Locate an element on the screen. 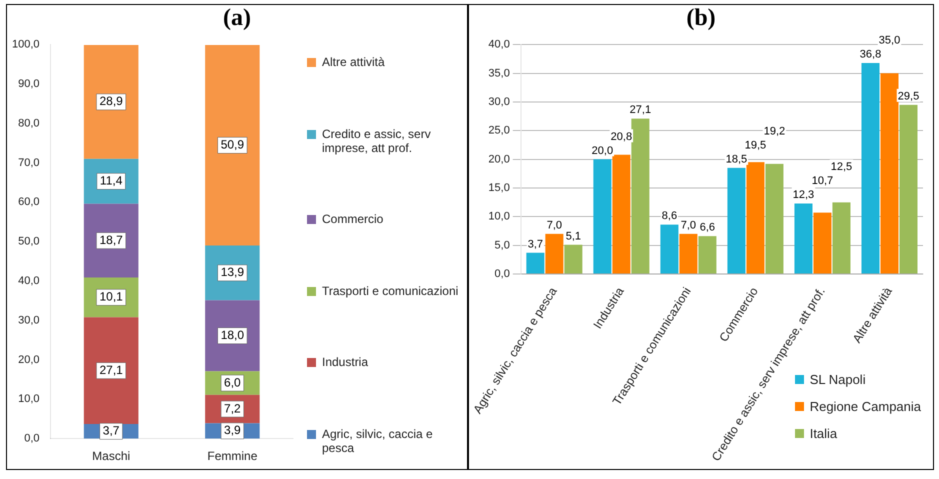  data-label: 10,1 is located at coordinates (111, 297).